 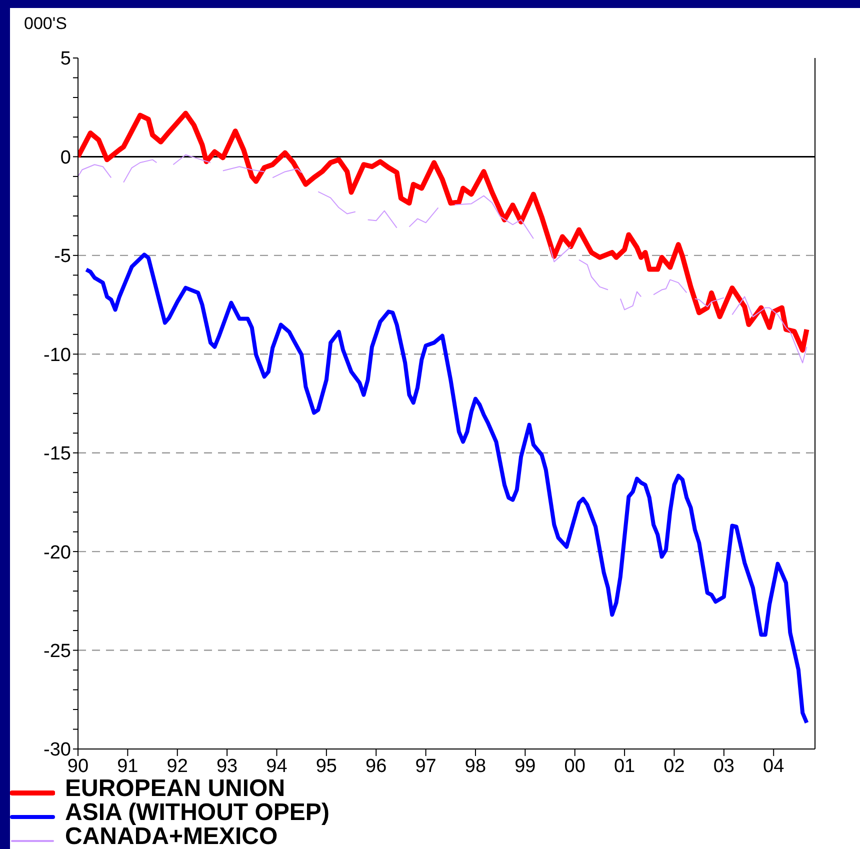 What do you see at coordinates (57, 355) in the screenshot?
I see `y-tick-label: -10` at bounding box center [57, 355].